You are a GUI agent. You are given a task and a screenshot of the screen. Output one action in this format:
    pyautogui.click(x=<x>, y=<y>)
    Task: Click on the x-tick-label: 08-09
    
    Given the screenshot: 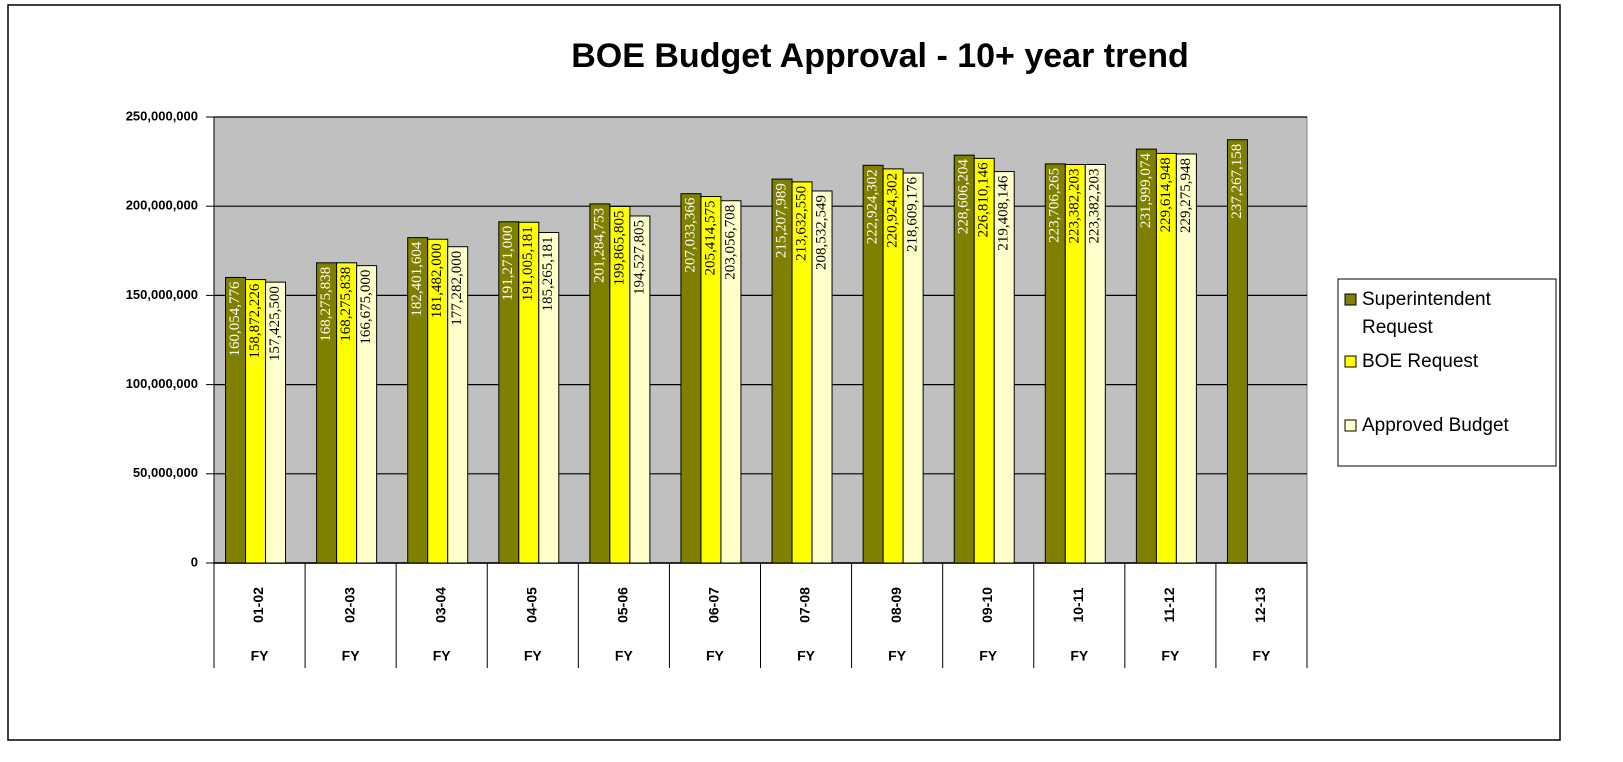 What is the action you would take?
    pyautogui.click(x=896, y=605)
    